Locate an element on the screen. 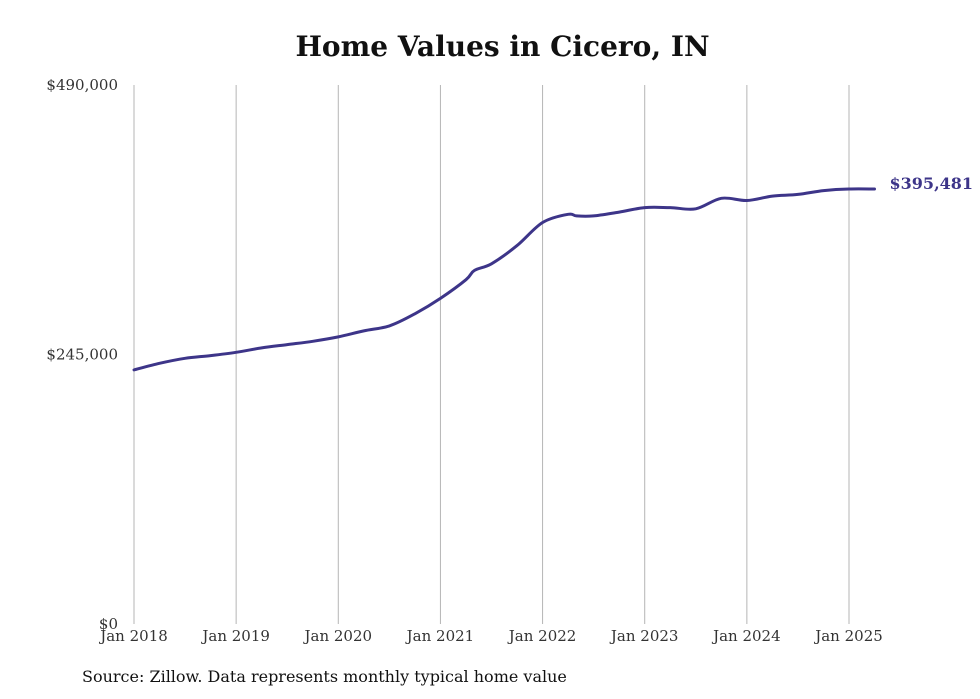 This screenshot has height=699, width=980. x-tick-label: Jan 2021 is located at coordinates (440, 636).